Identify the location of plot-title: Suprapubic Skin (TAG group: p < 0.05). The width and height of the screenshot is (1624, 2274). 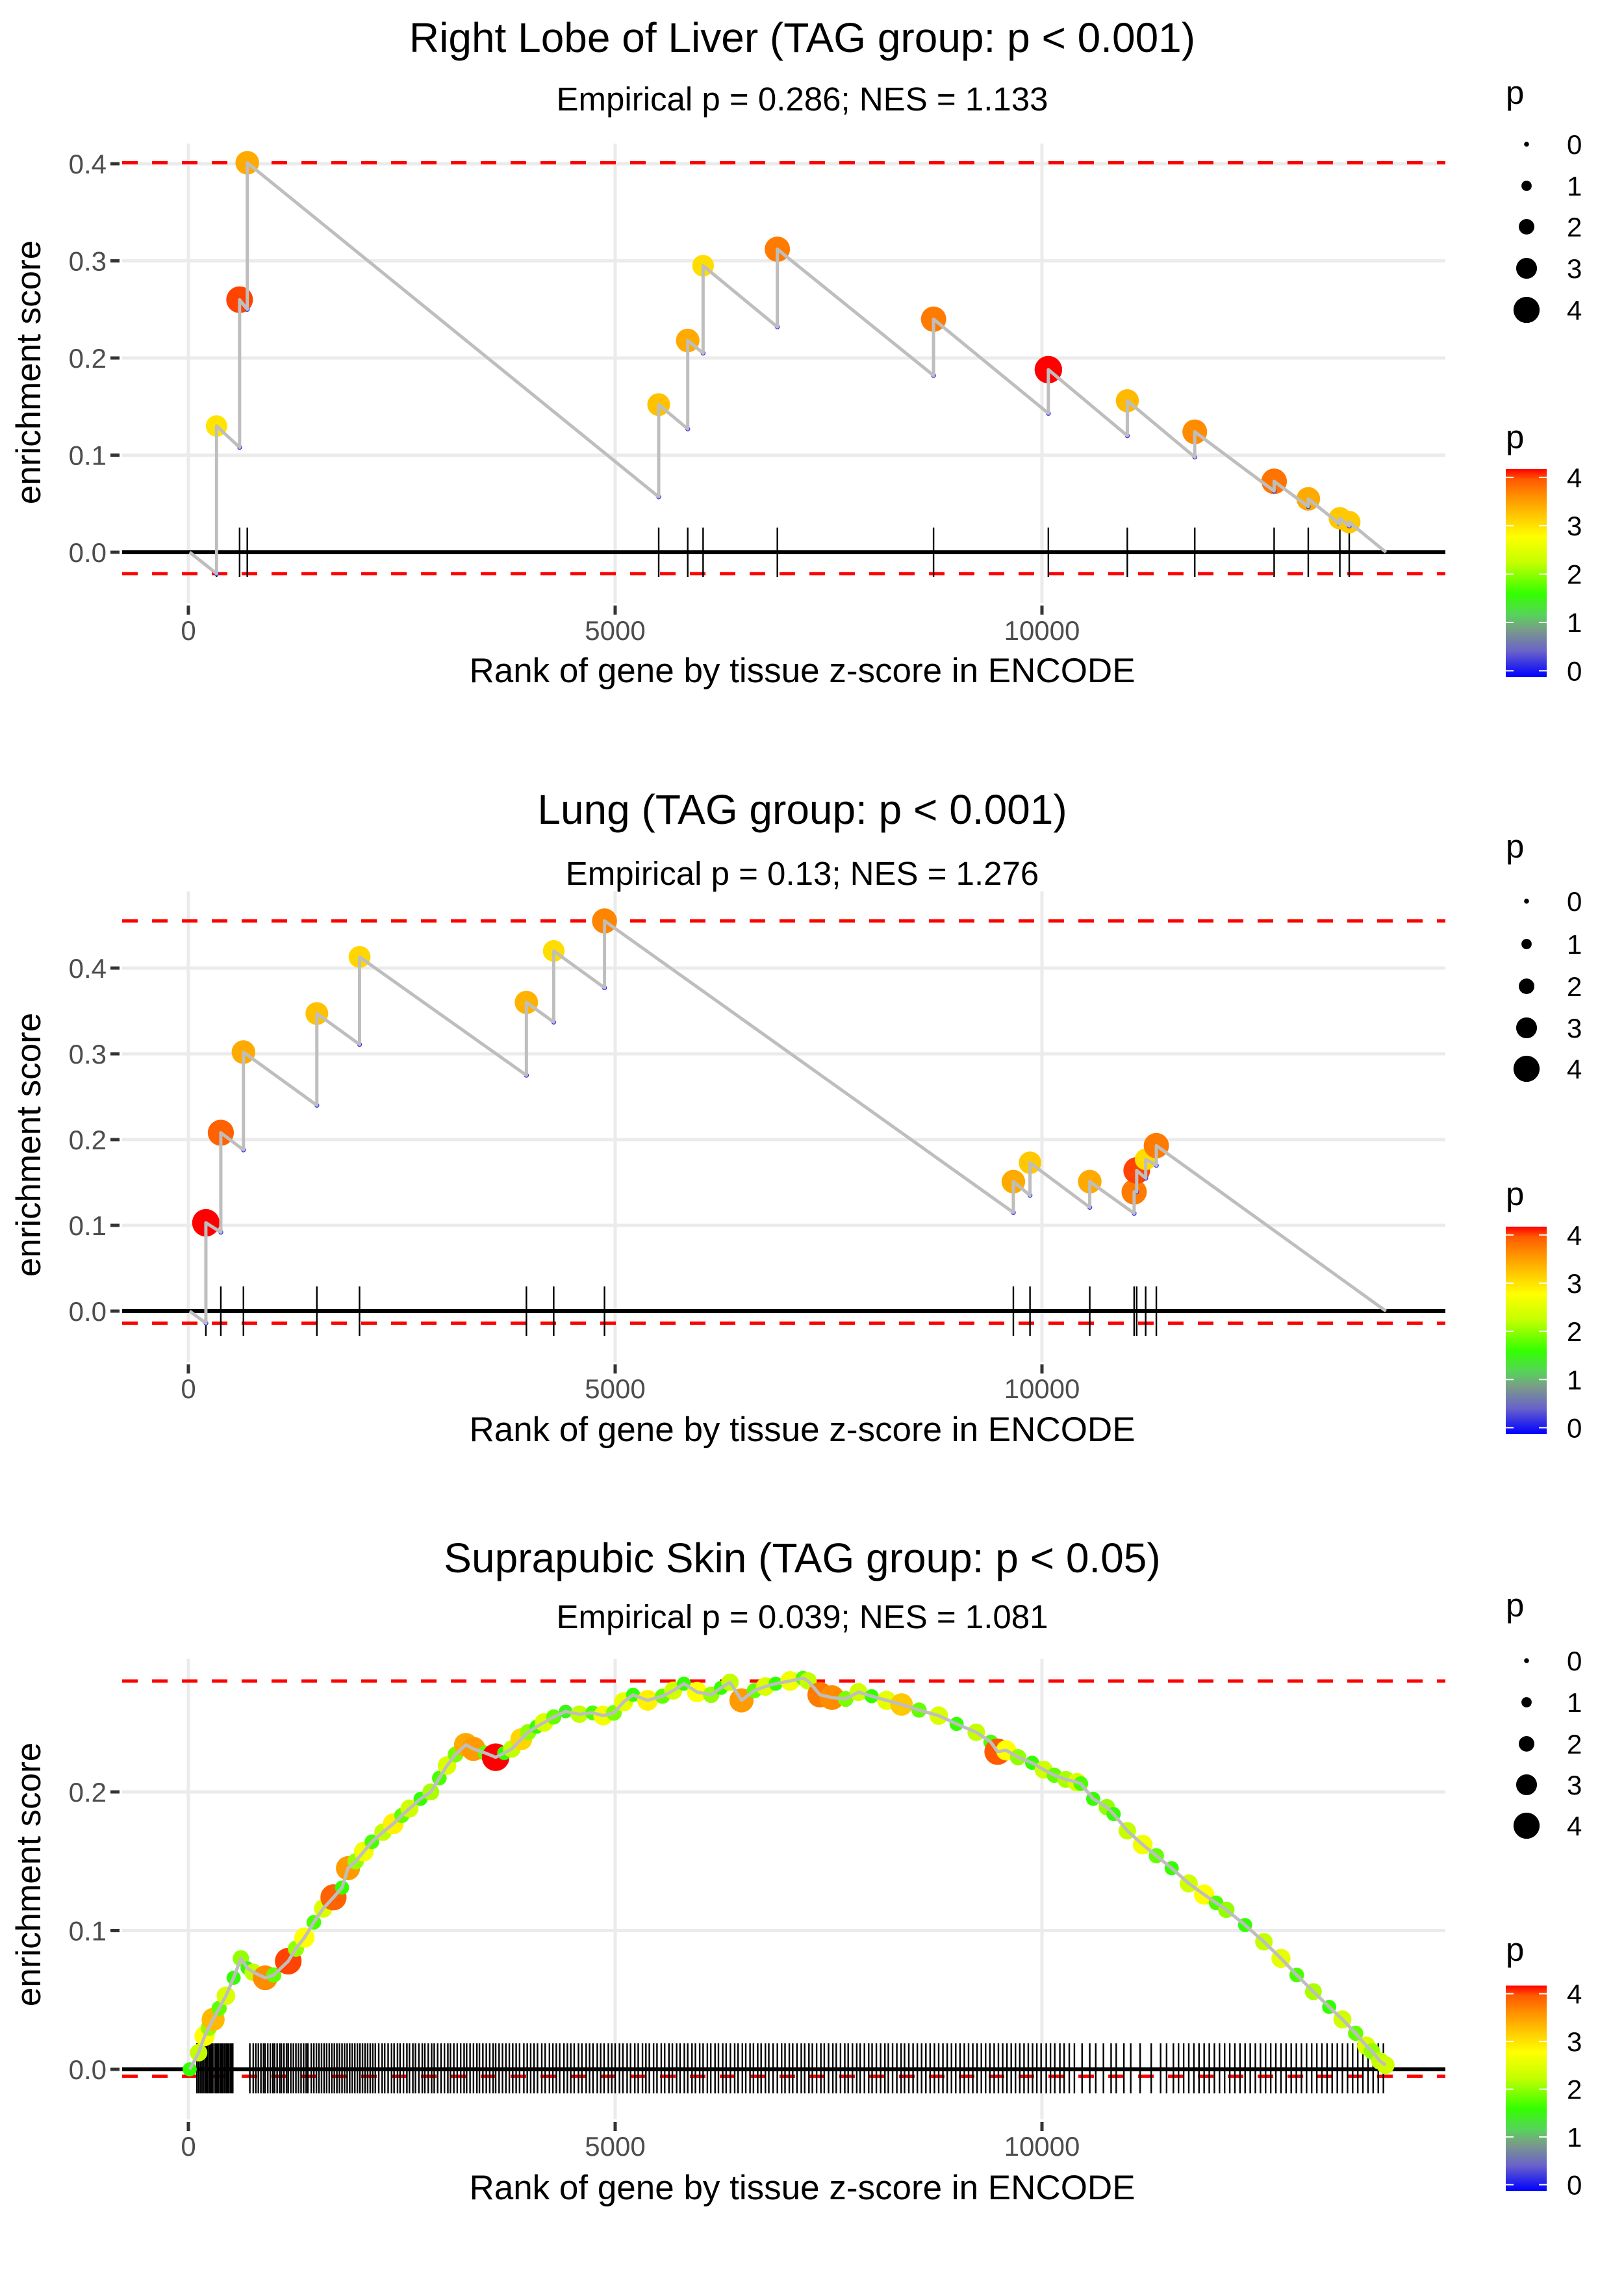
(802, 1558).